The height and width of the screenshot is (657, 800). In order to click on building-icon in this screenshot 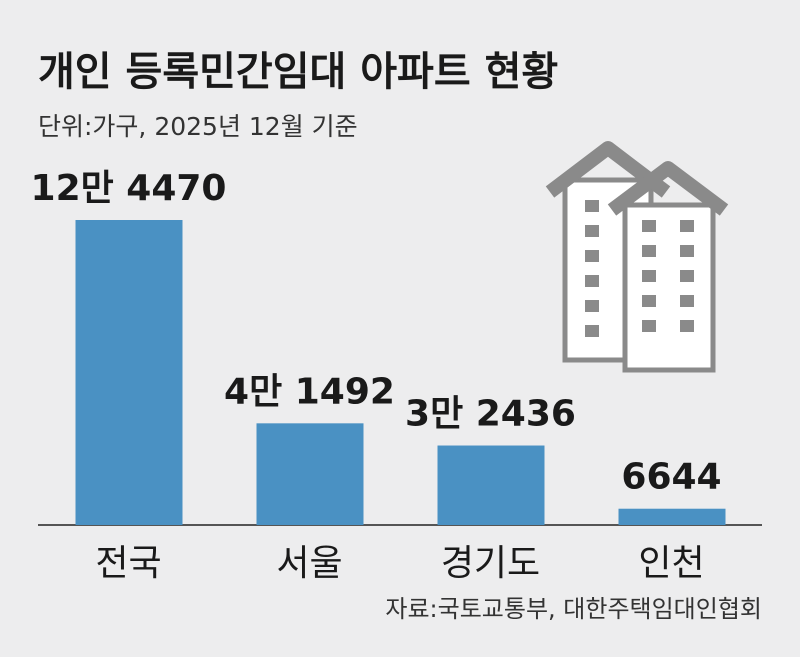, I will do `click(637, 257)`.